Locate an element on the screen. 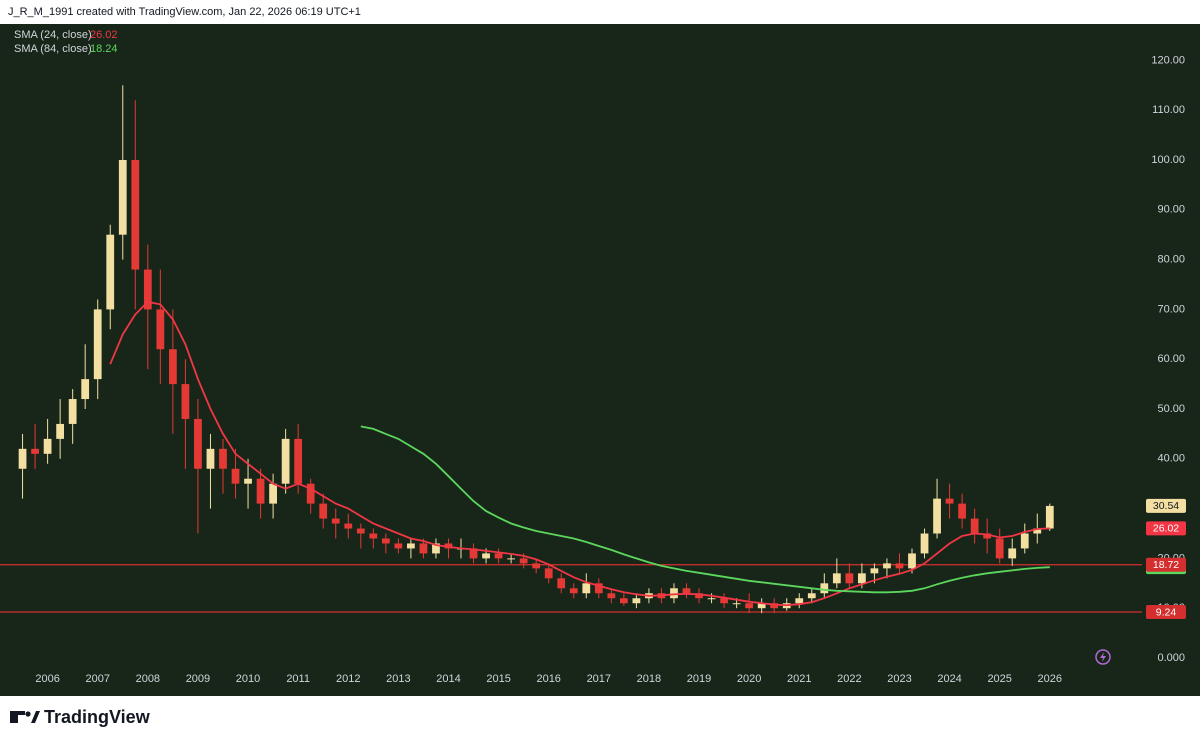  x-tick-label: 2006 is located at coordinates (47, 679).